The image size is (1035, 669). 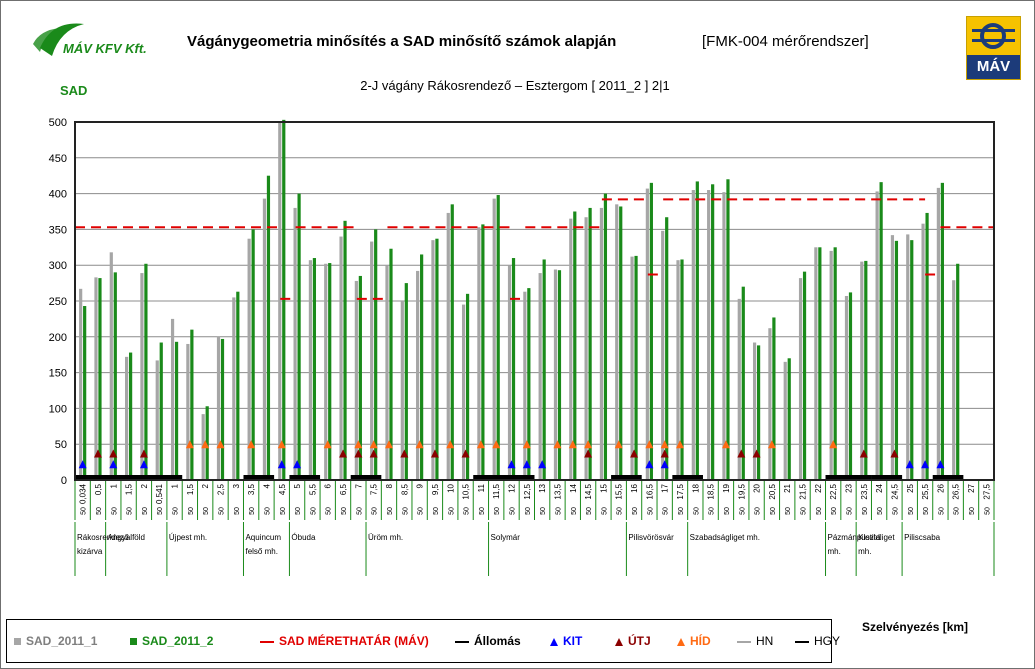 What do you see at coordinates (73, 90) in the screenshot?
I see `y-axis-label: SAD` at bounding box center [73, 90].